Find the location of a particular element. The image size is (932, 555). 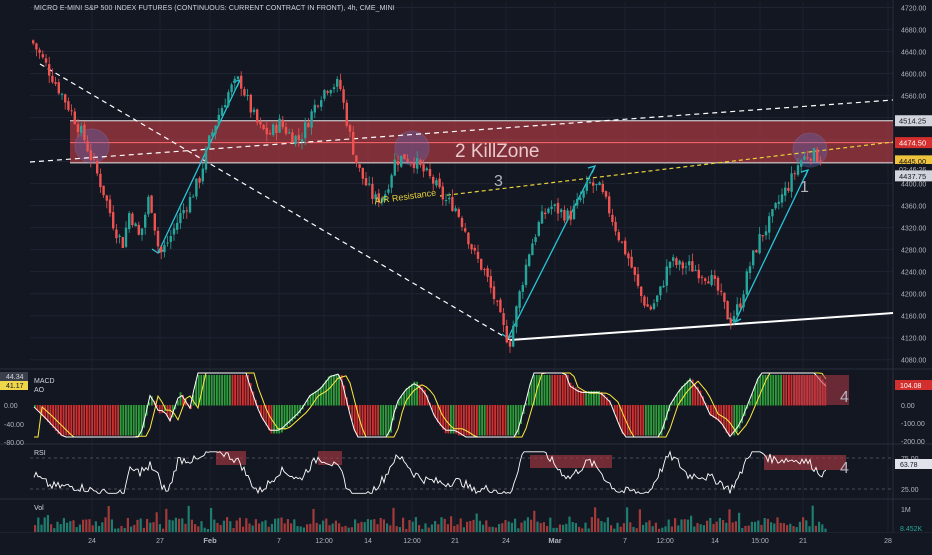

candle-547-body is located at coordinates (548, 210).